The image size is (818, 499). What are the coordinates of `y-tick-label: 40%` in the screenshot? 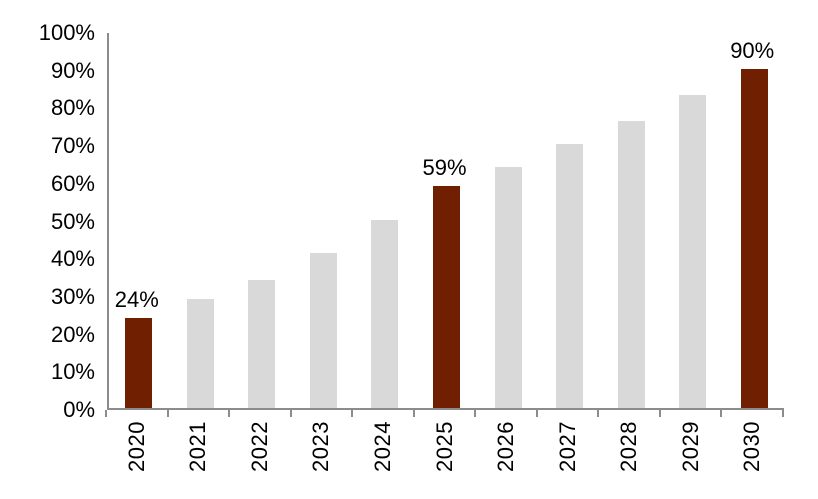 It's located at (72, 259).